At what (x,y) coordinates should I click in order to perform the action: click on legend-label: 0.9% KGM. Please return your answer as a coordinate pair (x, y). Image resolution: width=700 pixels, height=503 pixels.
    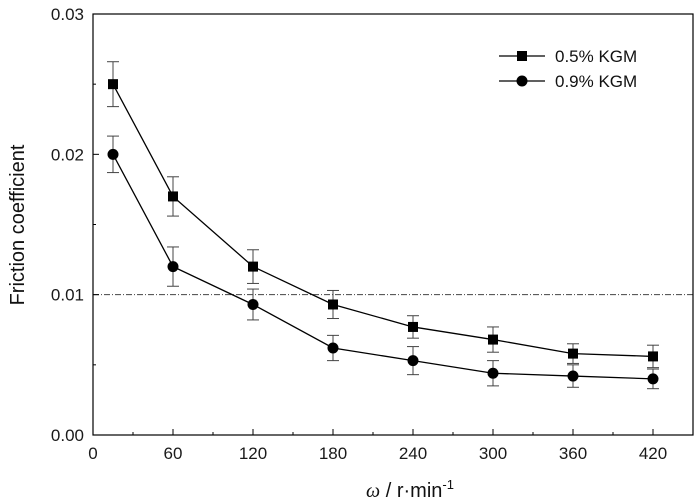
    Looking at the image, I should click on (596, 81).